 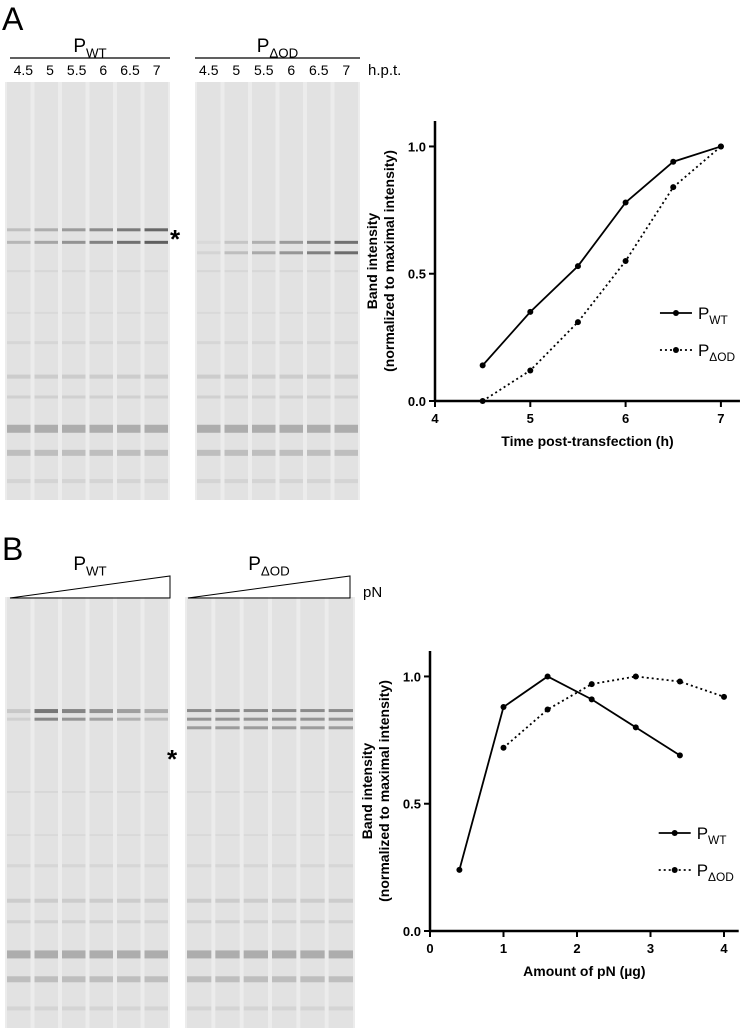 What do you see at coordinates (650, 948) in the screenshot?
I see `x-tick-label: 3` at bounding box center [650, 948].